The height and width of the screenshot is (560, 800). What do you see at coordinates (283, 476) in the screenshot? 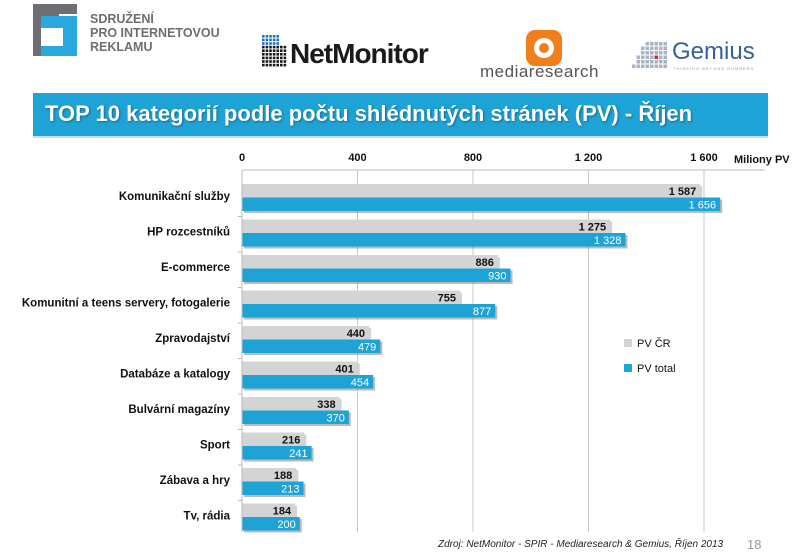
I see `data-label-pv-cr: 188` at bounding box center [283, 476].